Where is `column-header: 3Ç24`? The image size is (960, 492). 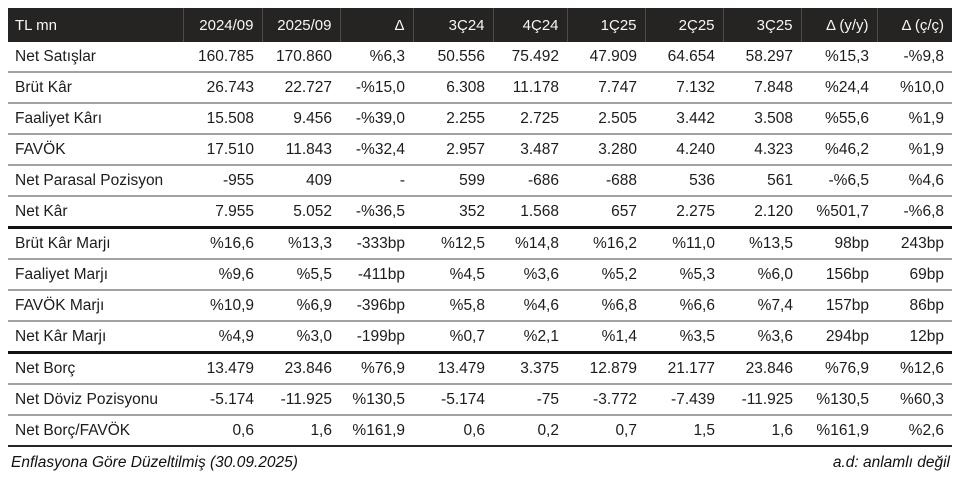
column-header: 3Ç24 is located at coordinates (452, 25).